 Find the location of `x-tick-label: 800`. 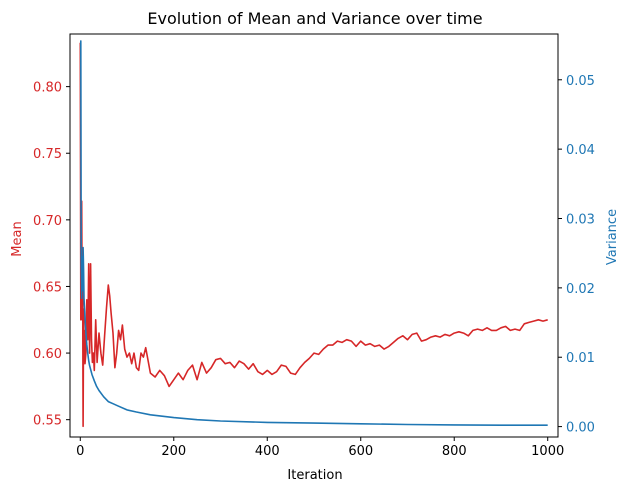

x-tick-label: 800 is located at coordinates (454, 451).